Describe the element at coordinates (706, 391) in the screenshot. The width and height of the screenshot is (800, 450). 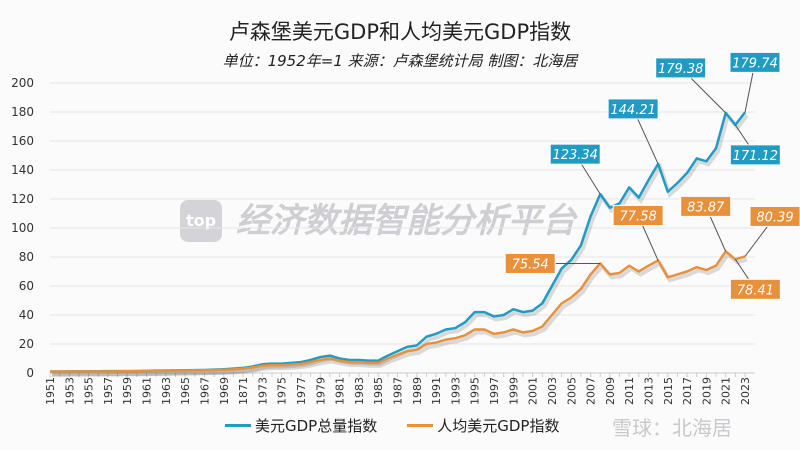
I see `x-tick-label: 2019` at that location.